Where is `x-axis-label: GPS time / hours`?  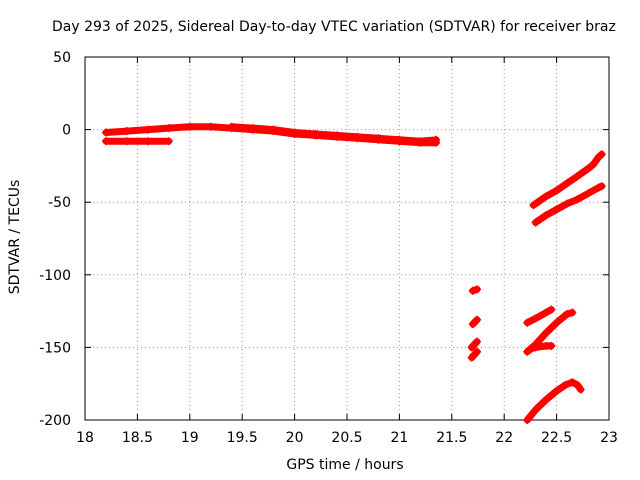 x-axis-label: GPS time / hours is located at coordinates (345, 465).